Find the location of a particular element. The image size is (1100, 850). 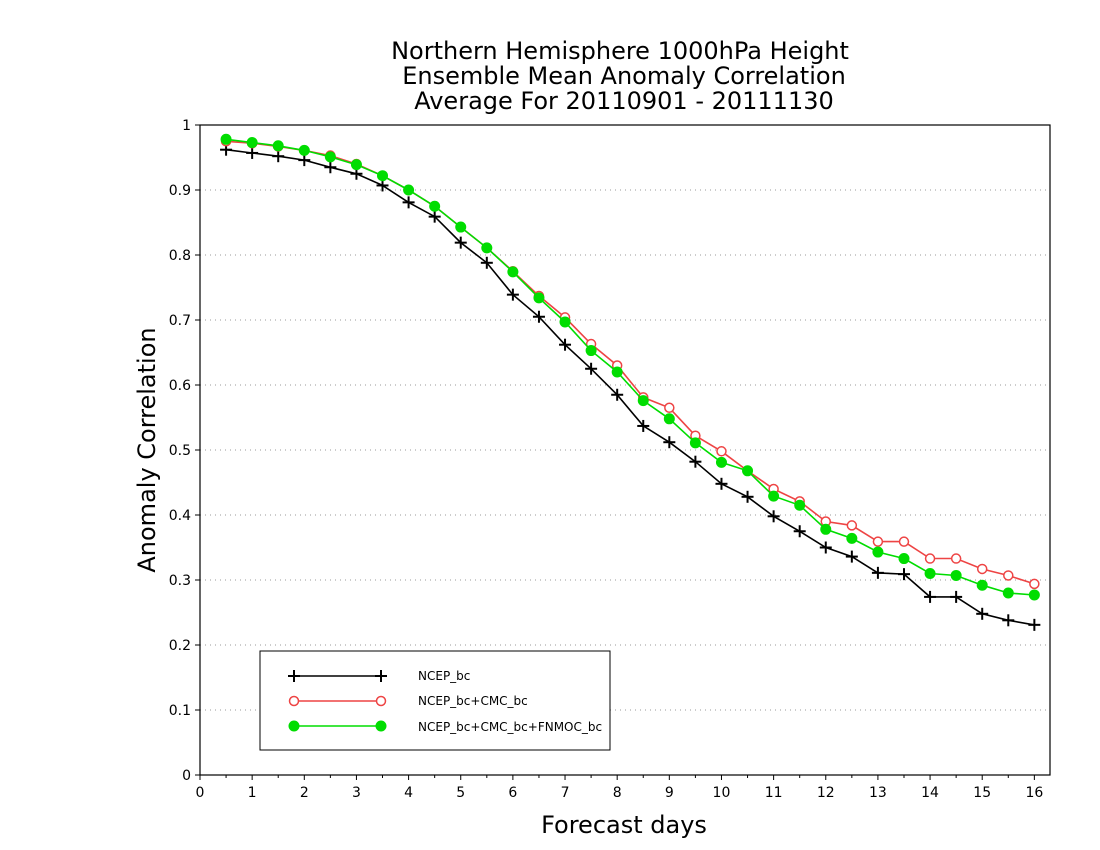

x-tick-label: 8 is located at coordinates (617, 793).